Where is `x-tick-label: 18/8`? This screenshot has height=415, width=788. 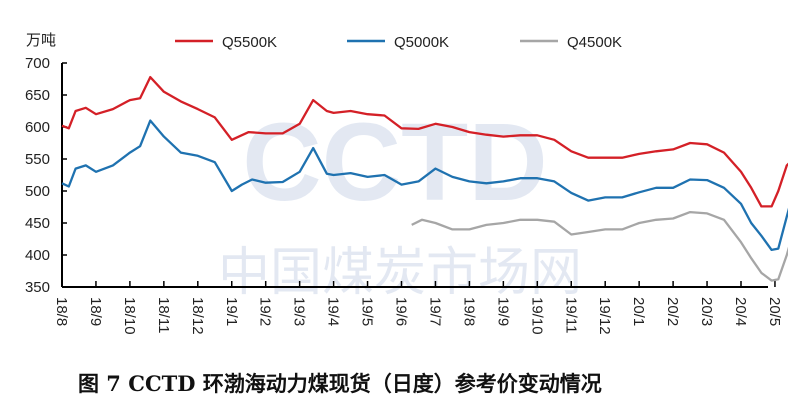
x-tick-label: 18/8 is located at coordinates (61, 311).